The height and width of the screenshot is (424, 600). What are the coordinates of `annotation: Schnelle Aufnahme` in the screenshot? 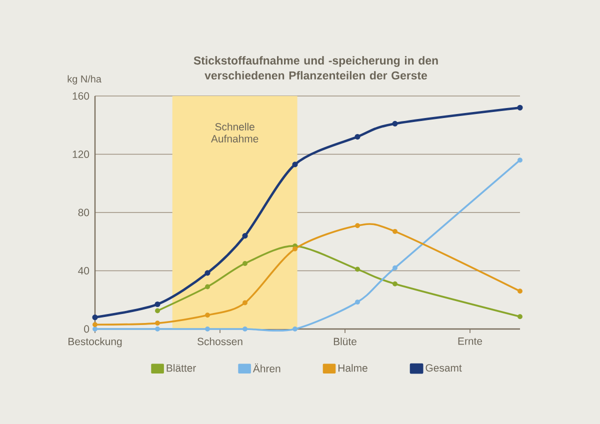 It's located at (234, 132).